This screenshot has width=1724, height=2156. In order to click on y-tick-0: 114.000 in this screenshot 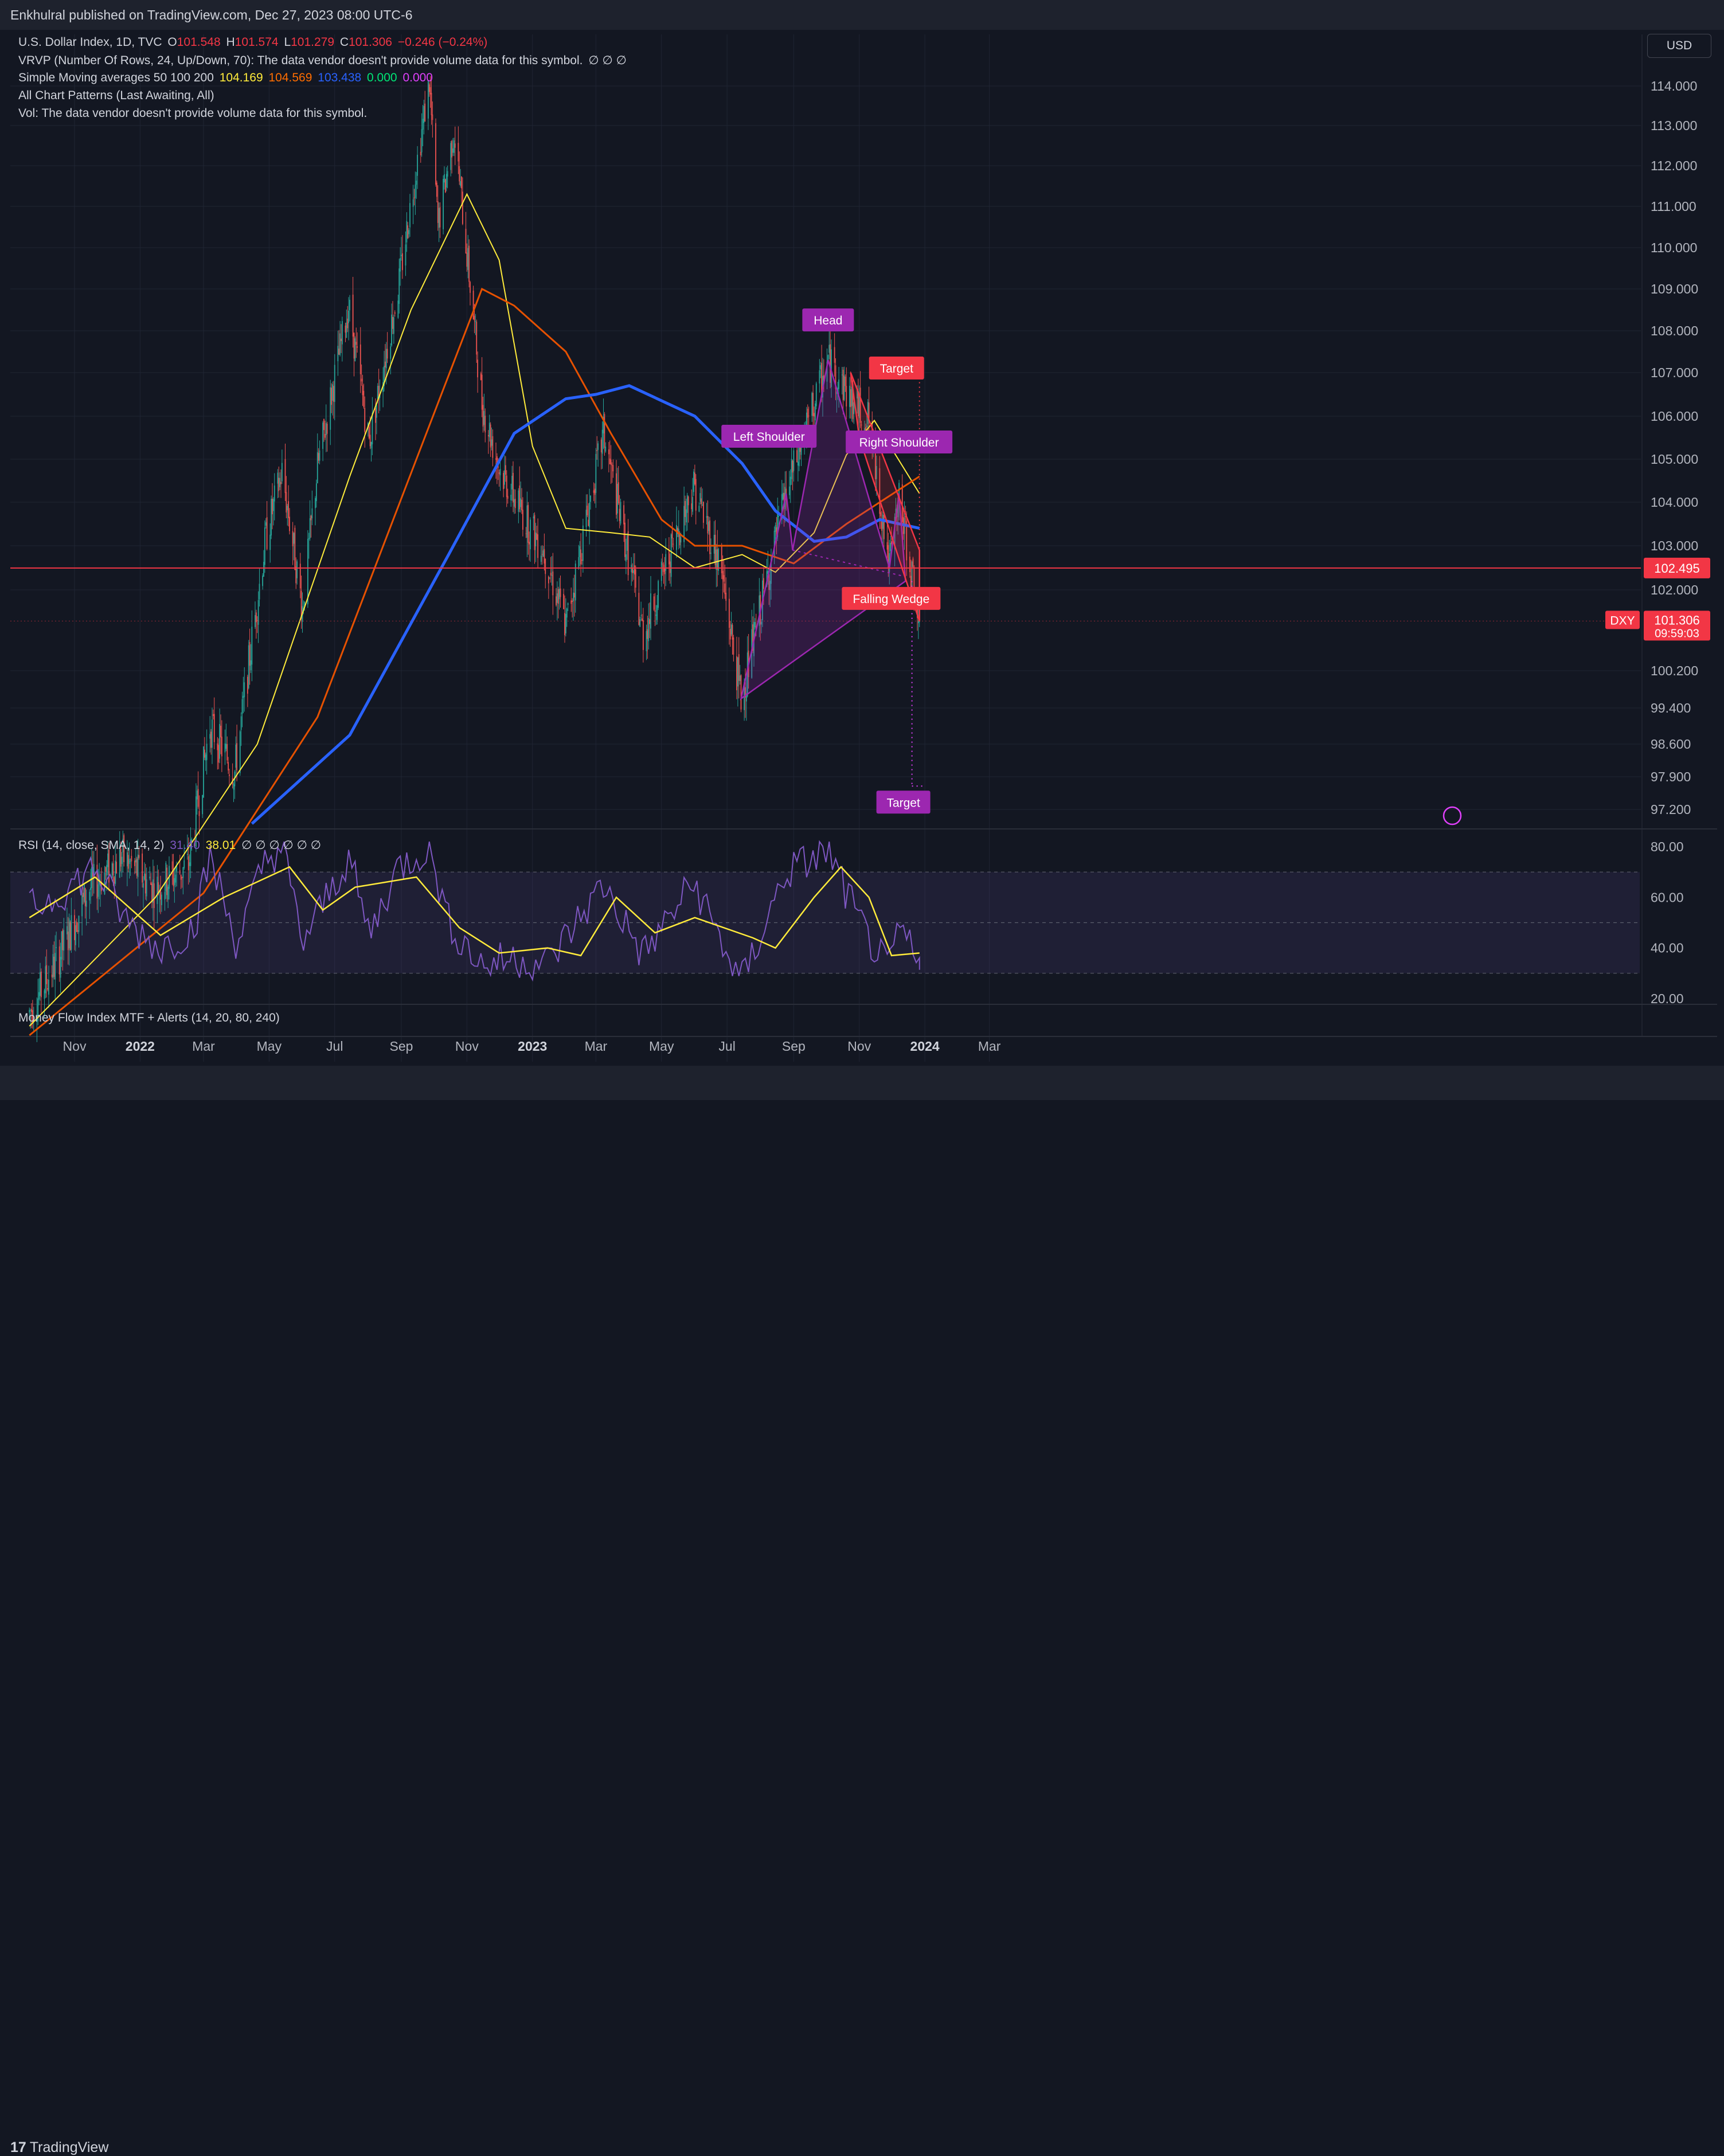, I will do `click(1674, 86)`.